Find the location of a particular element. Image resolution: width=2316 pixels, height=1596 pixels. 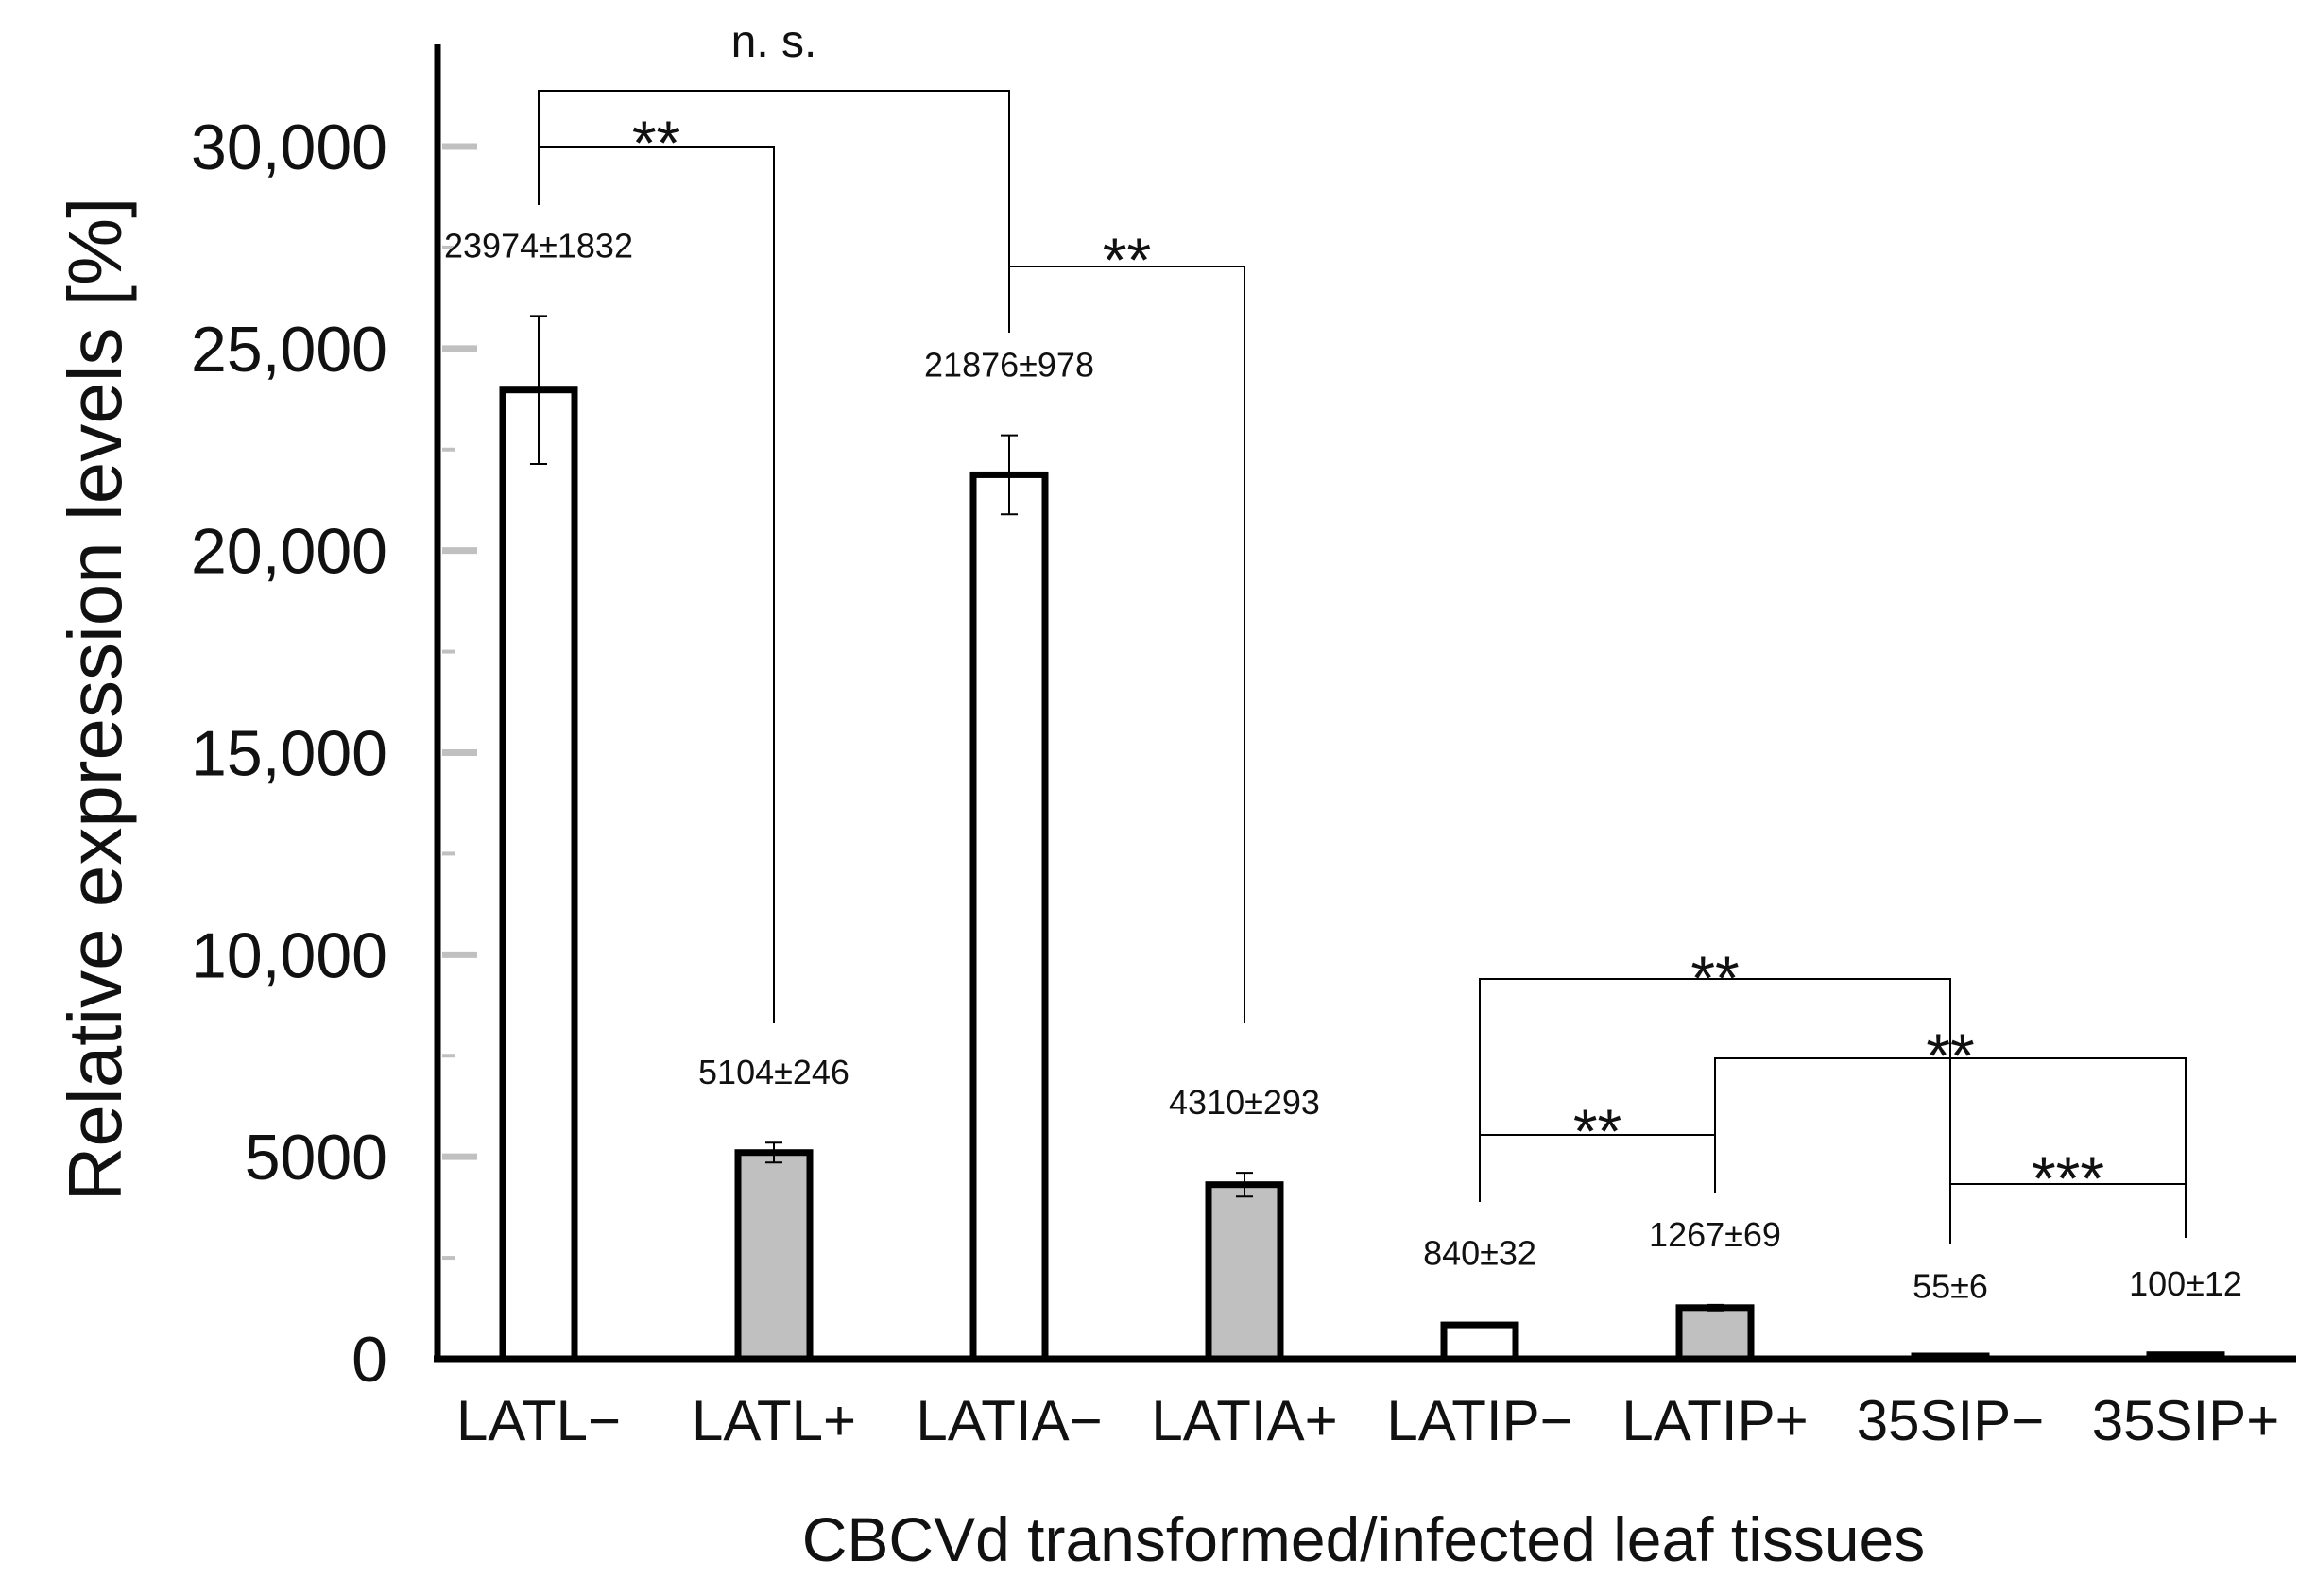

y-tick-label: 10,000 is located at coordinates (289, 955).